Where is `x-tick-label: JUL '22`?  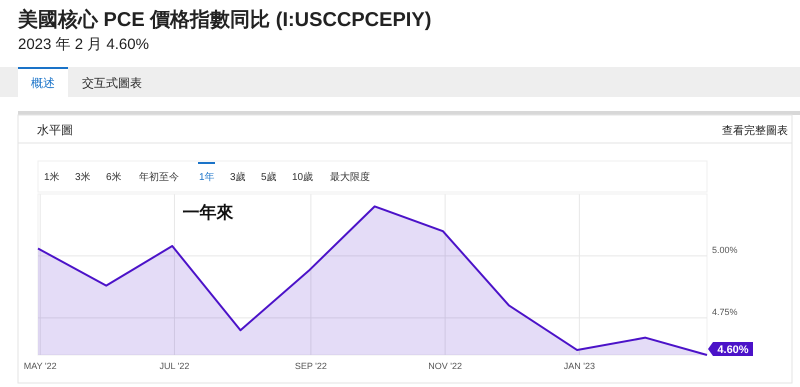
x-tick-label: JUL '22 is located at coordinates (174, 366).